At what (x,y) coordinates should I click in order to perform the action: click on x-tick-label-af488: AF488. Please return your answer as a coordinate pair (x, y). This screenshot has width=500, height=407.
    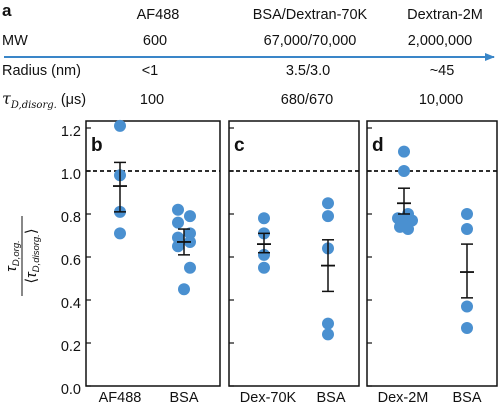
    Looking at the image, I should click on (120, 398).